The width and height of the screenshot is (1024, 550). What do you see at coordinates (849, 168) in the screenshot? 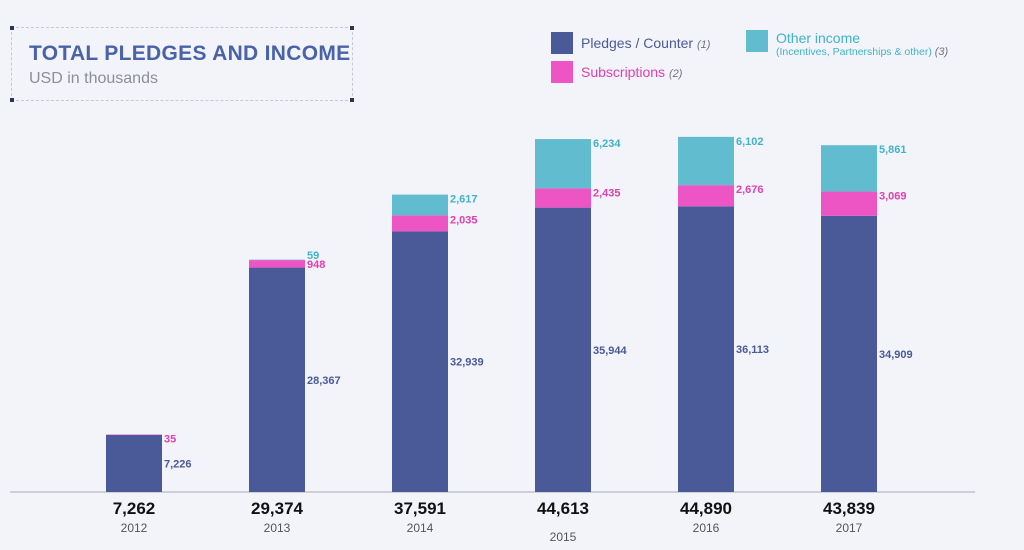
I see `bar-other-income-2017` at bounding box center [849, 168].